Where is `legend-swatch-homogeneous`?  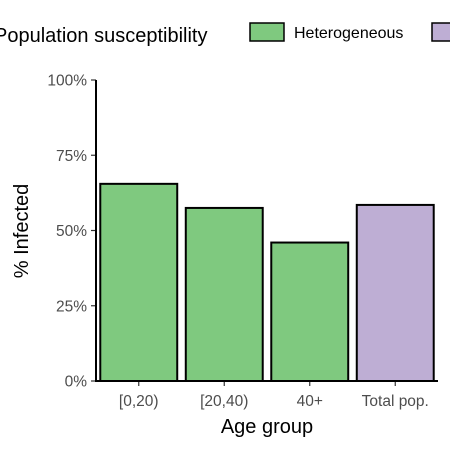 legend-swatch-homogeneous is located at coordinates (440, 32).